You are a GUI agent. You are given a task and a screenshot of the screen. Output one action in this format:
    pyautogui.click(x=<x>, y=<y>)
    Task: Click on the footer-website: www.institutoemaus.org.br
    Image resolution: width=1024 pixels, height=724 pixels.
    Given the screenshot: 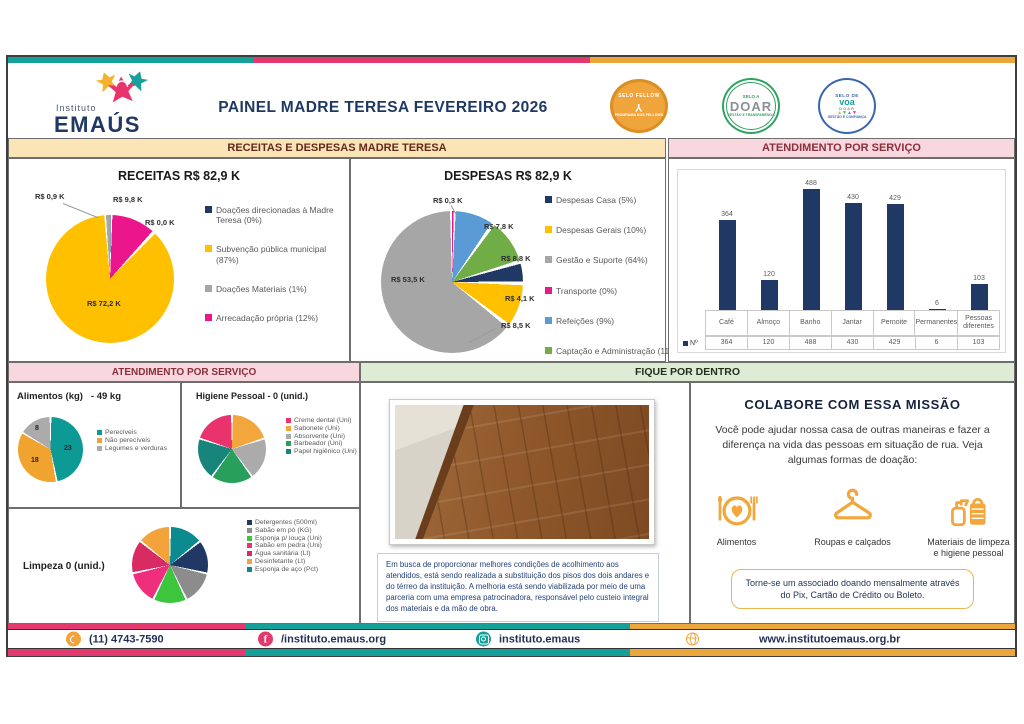 What is the action you would take?
    pyautogui.click(x=793, y=639)
    